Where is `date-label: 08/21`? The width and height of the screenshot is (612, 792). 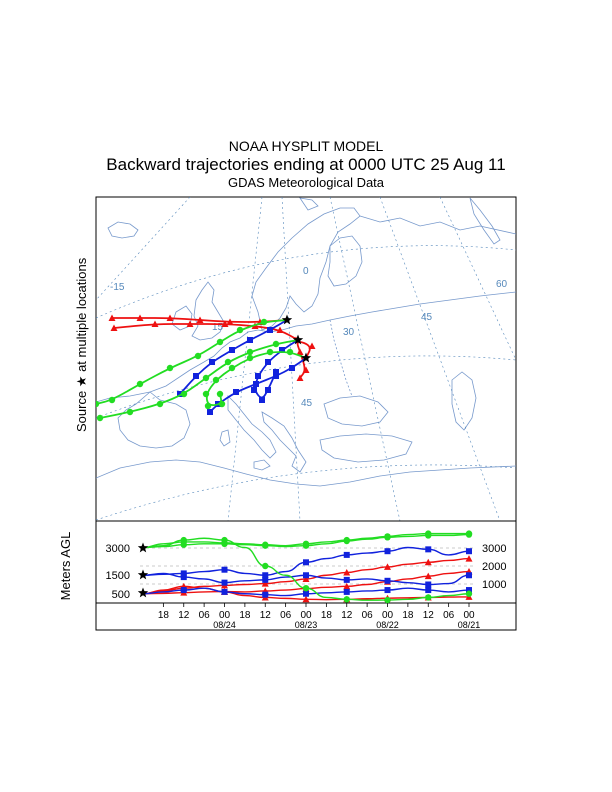
date-label: 08/21 is located at coordinates (469, 625).